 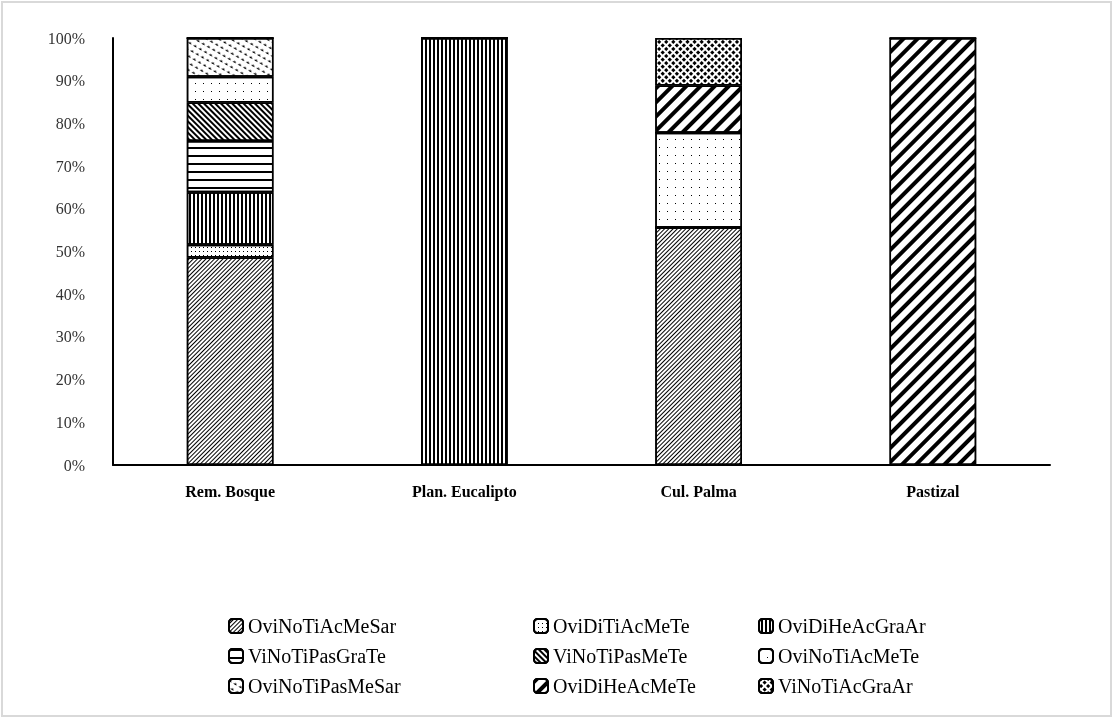 I want to click on legend-label: ViNoTiAcGraAr, so click(x=846, y=686).